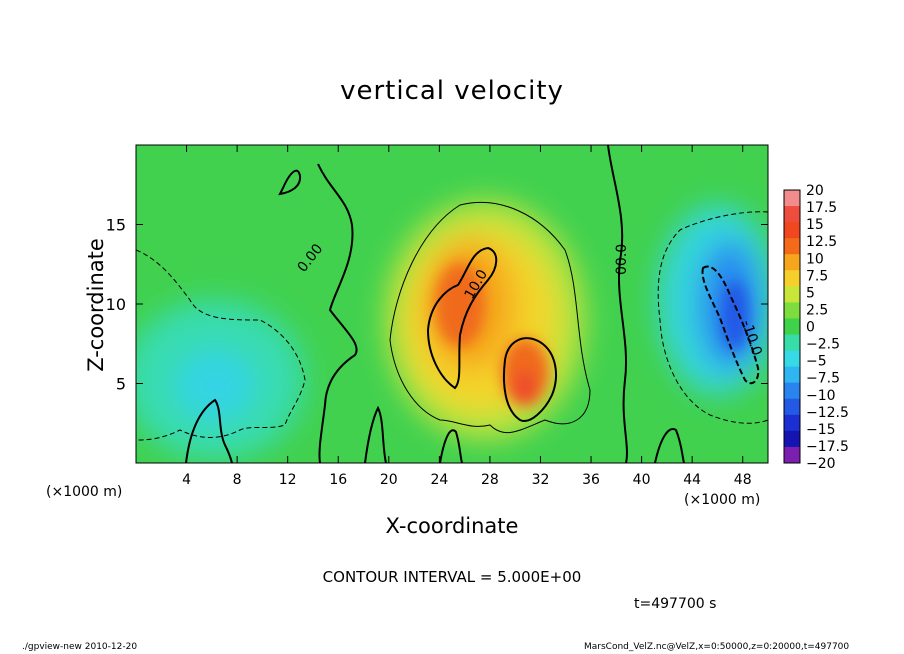 The image size is (904, 654). Describe the element at coordinates (815, 259) in the screenshot. I see `colorbar-label: 10` at that location.